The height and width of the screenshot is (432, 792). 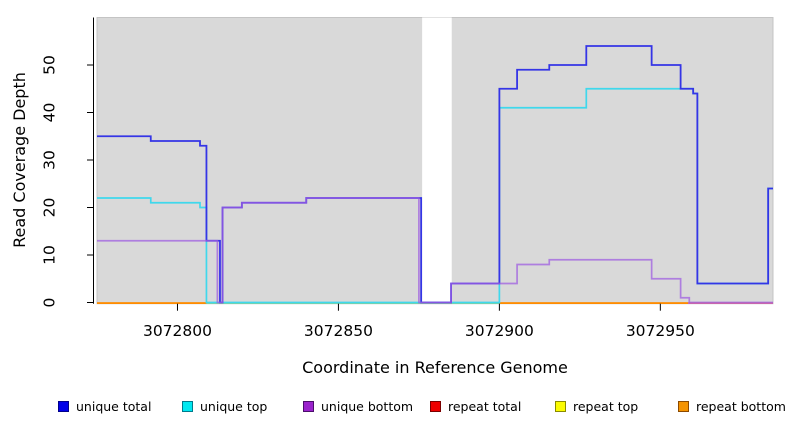 I want to click on masked-region, so click(x=437, y=160).